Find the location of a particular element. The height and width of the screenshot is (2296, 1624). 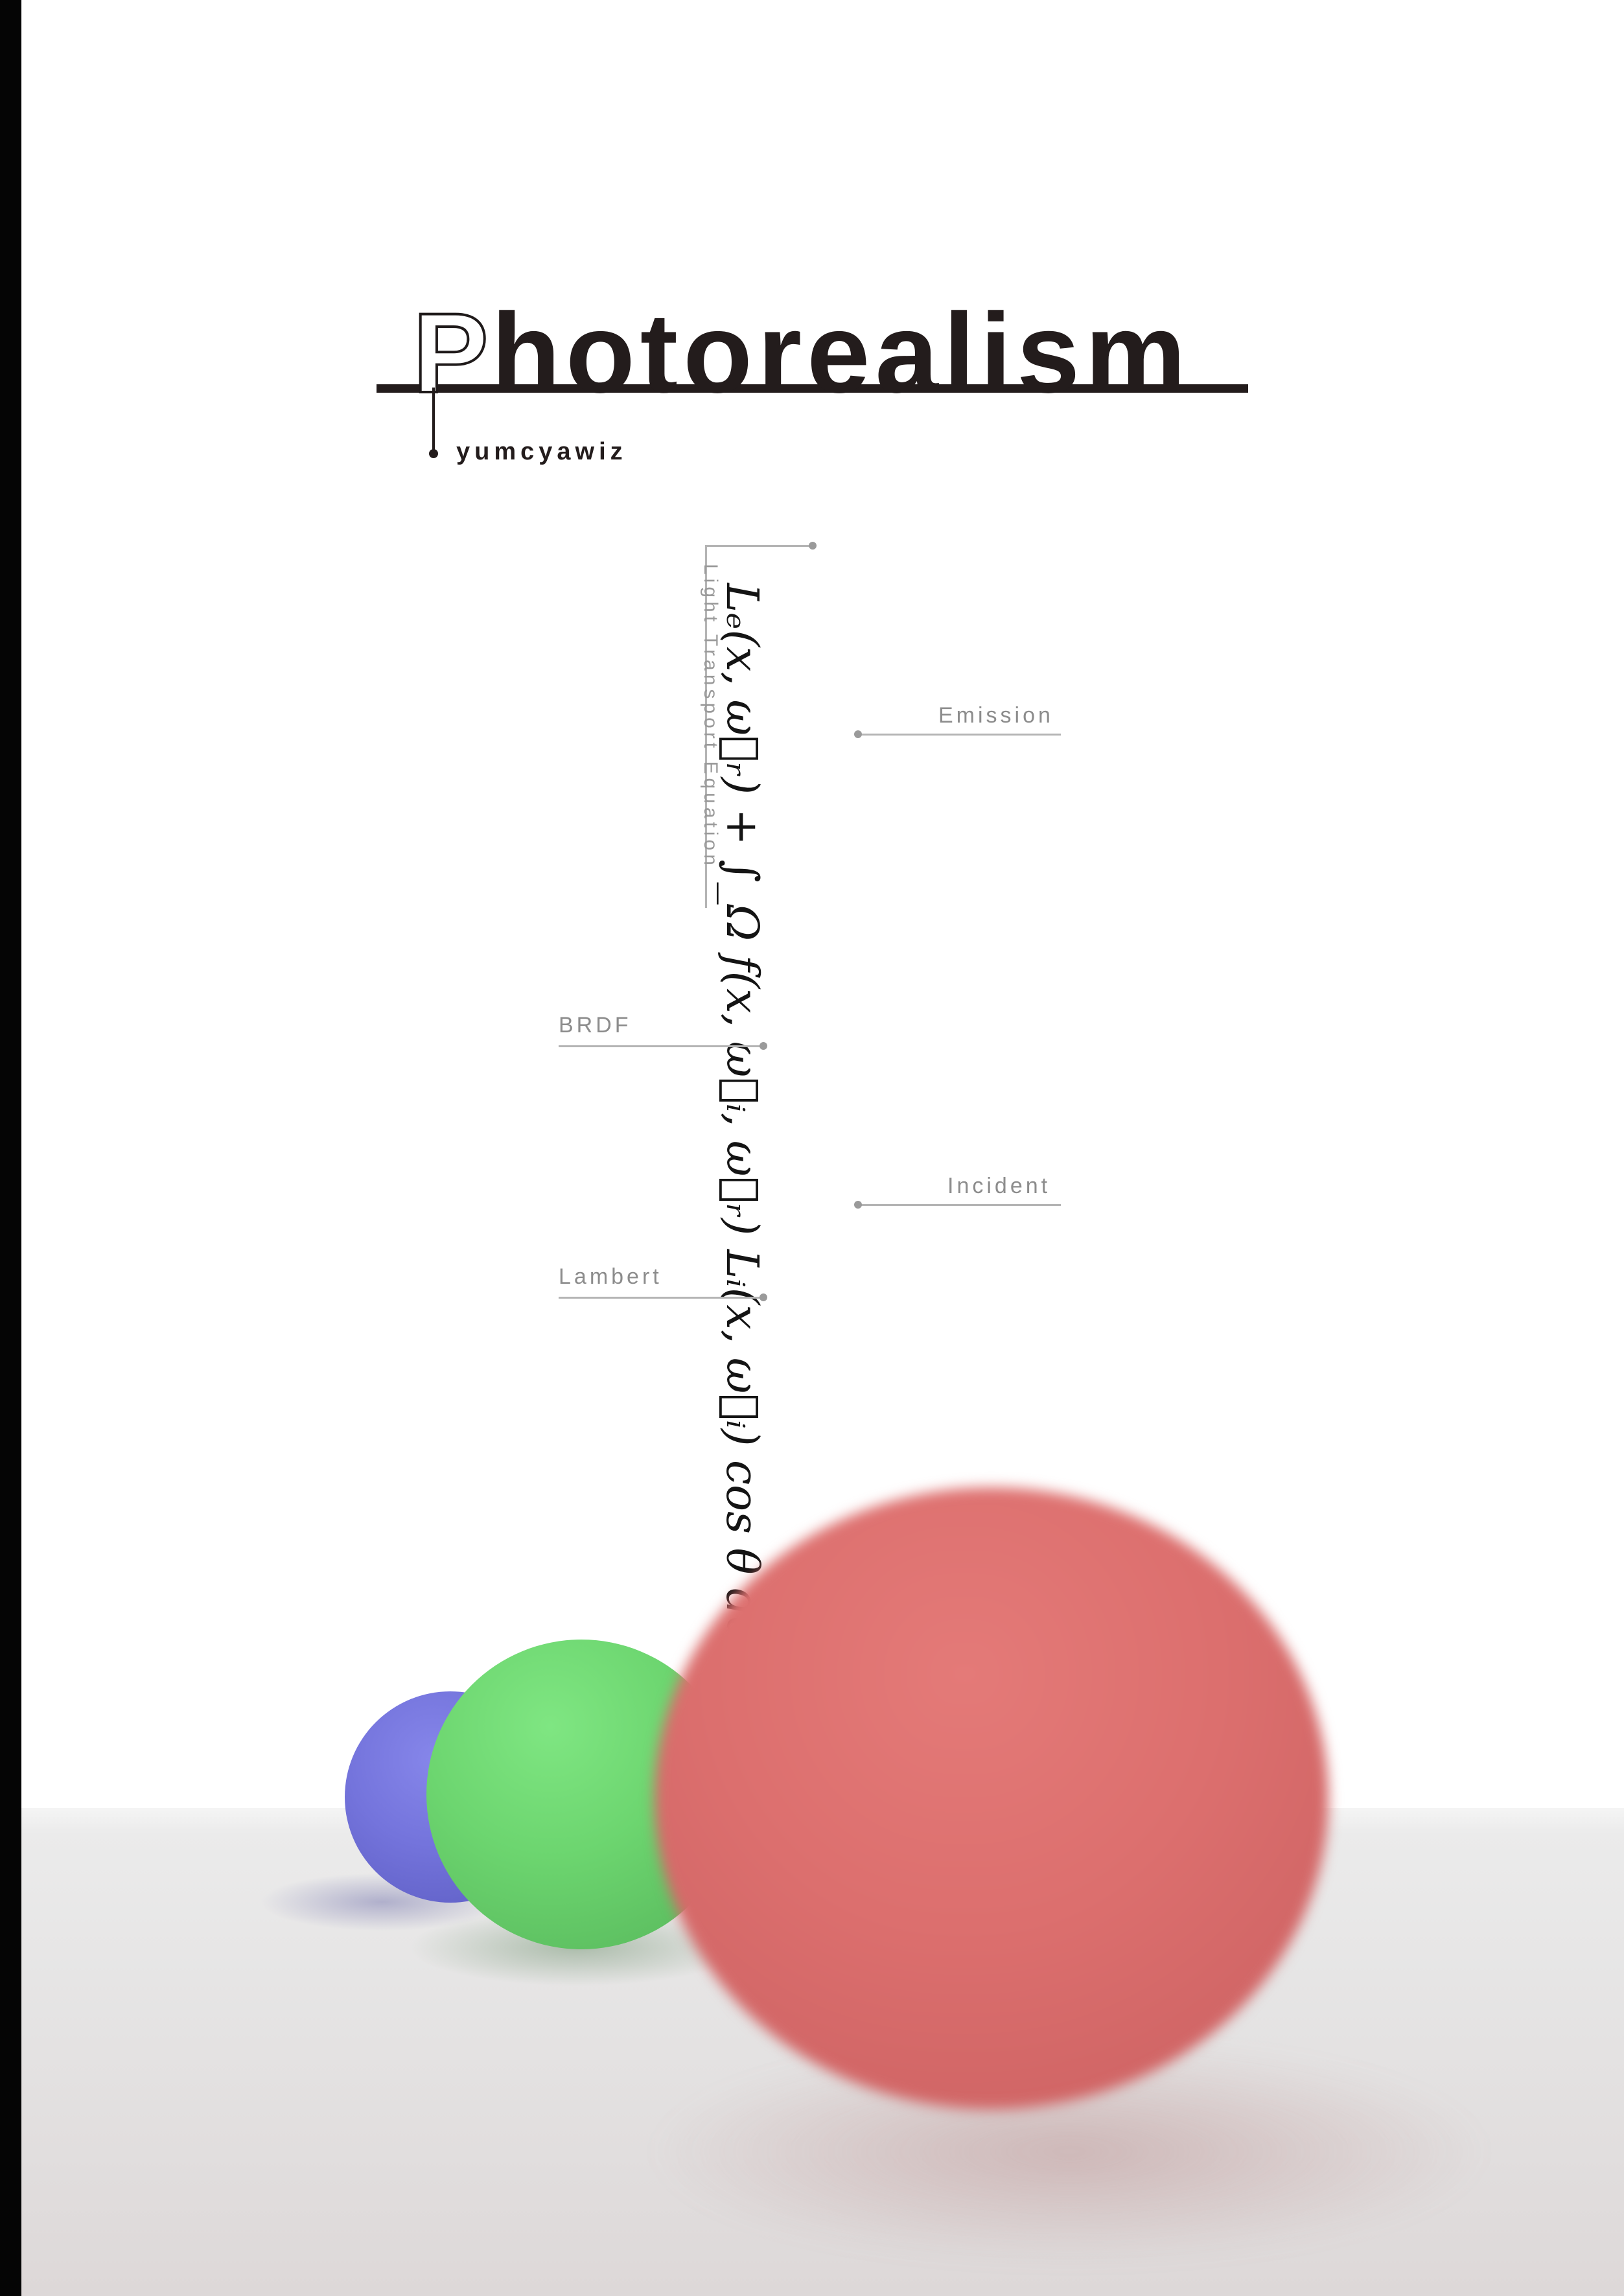

callout-incident-dot is located at coordinates (858, 1205).